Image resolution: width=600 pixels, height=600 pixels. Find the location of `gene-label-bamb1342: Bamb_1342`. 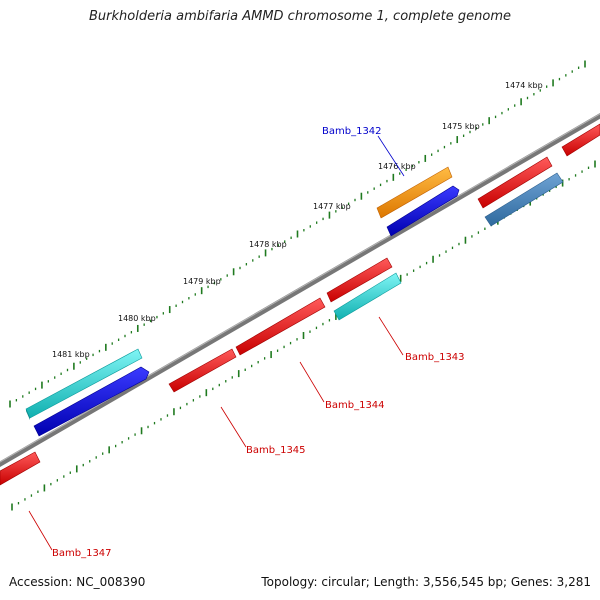

gene-label-bamb1342: Bamb_1342 is located at coordinates (352, 131).